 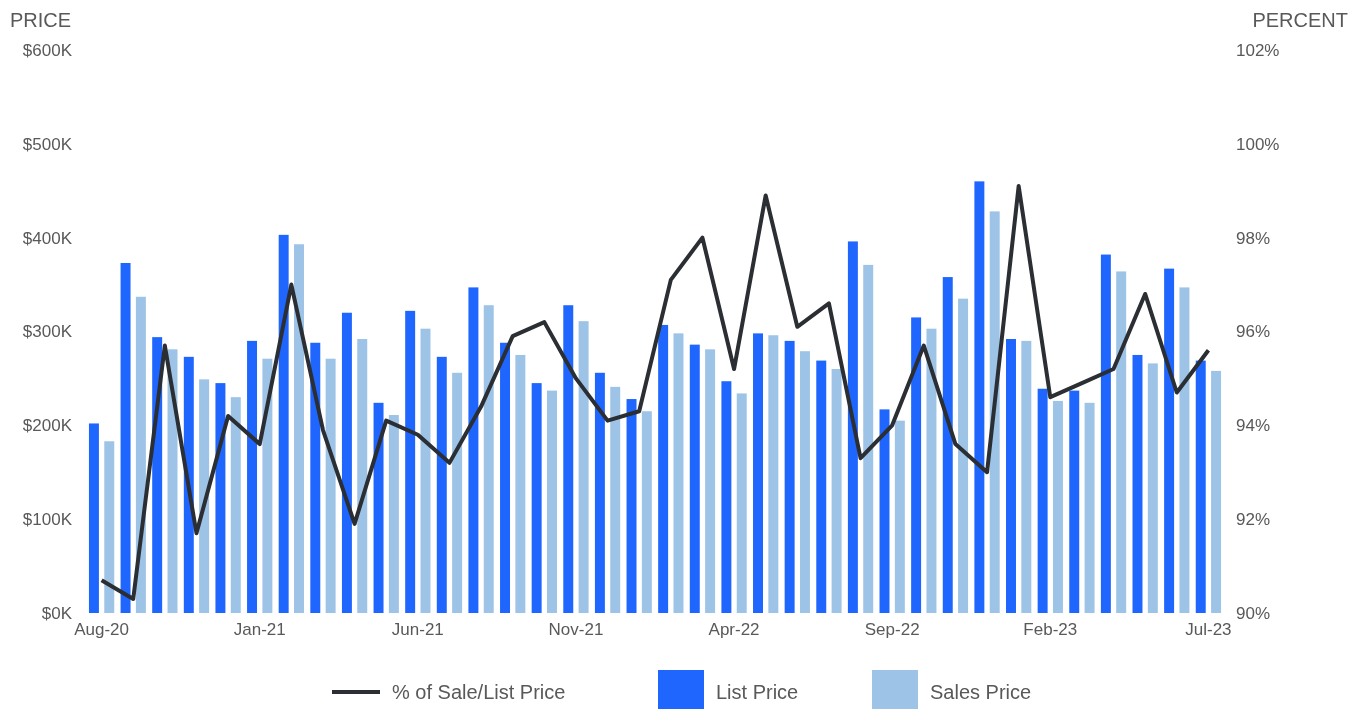 I want to click on y2-tick-label: 100%, so click(x=1258, y=144).